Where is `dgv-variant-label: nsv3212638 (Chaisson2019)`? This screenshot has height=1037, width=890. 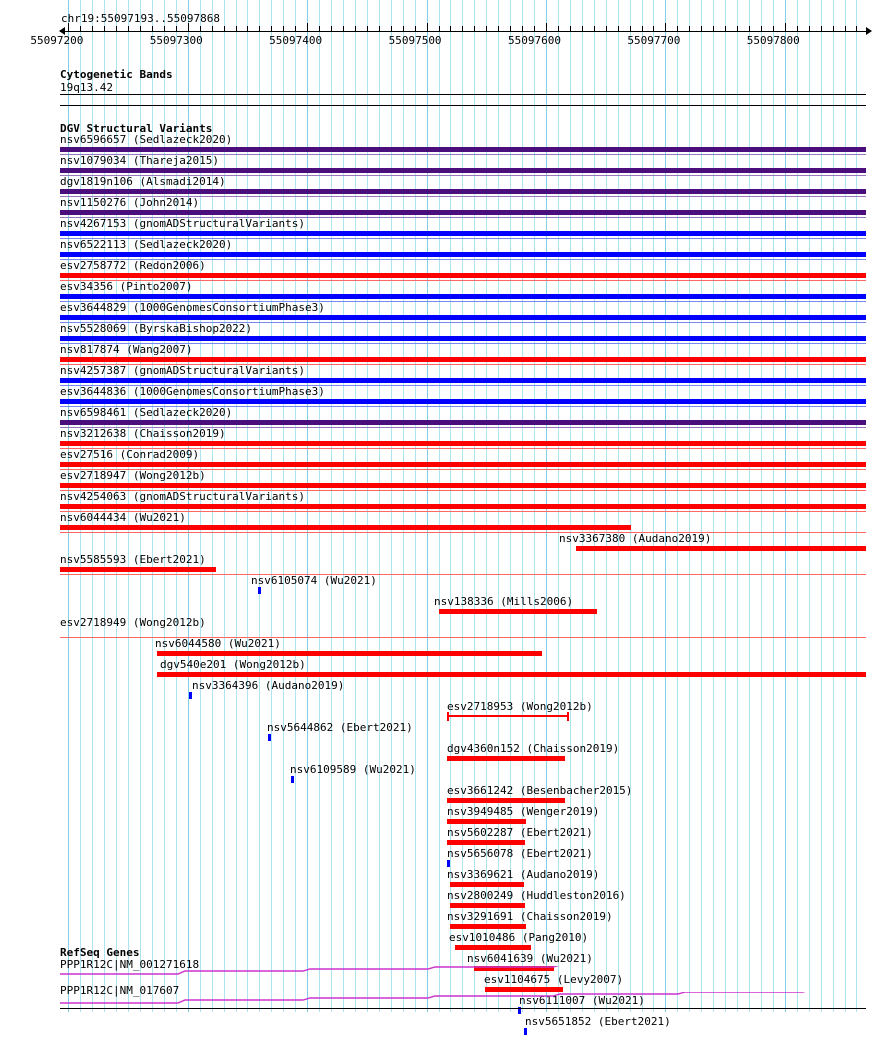
dgv-variant-label: nsv3212638 (Chaisson2019) is located at coordinates (143, 433).